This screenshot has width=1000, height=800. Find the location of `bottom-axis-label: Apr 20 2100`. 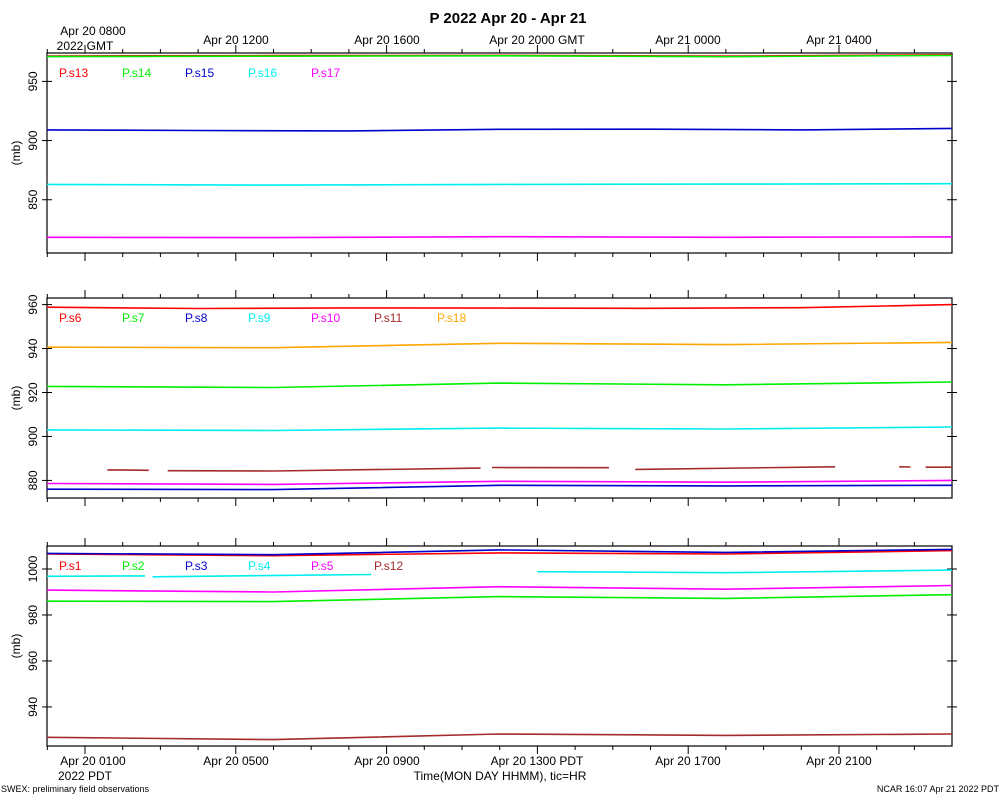

bottom-axis-label: Apr 20 2100 is located at coordinates (839, 761).